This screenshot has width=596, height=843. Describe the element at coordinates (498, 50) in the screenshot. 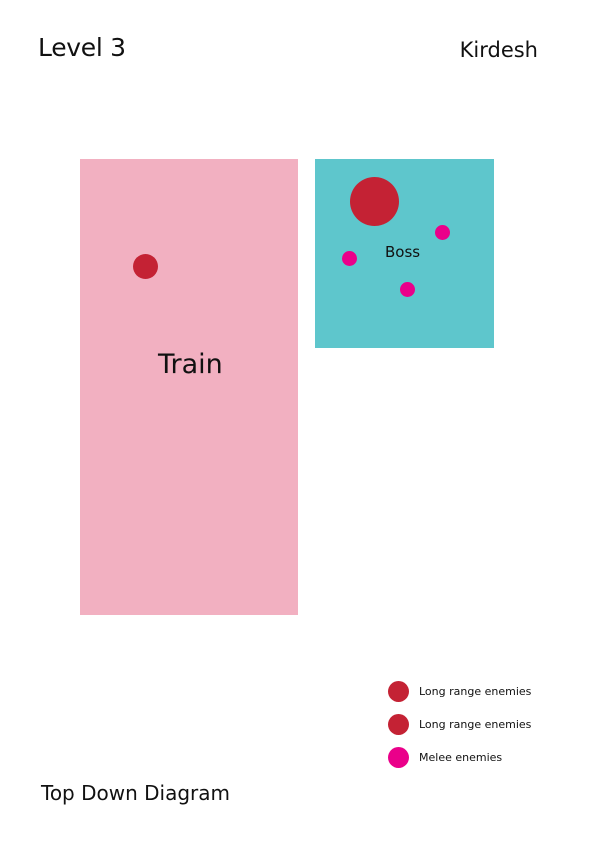

I see `location-title: Kirdesh` at that location.